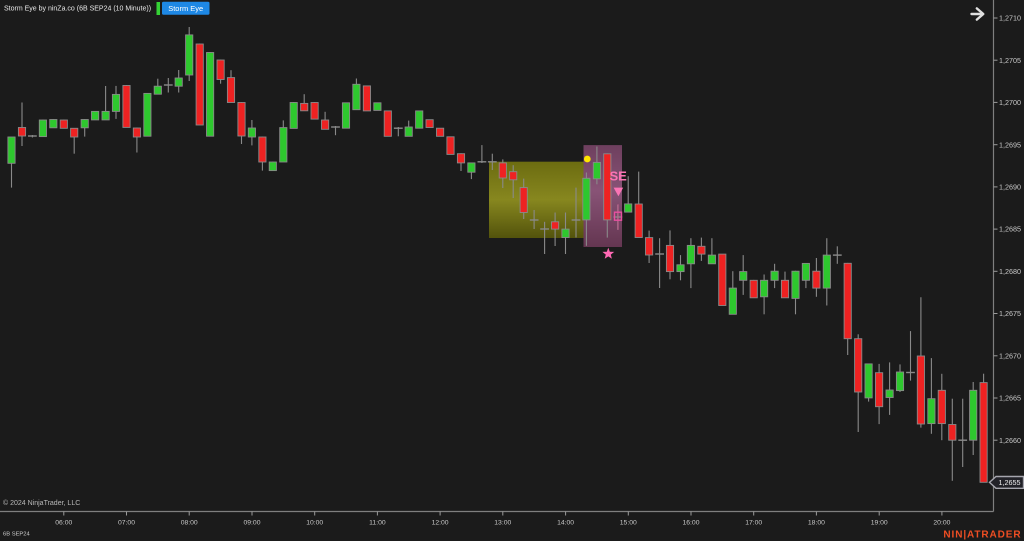 This screenshot has width=1024, height=541. What do you see at coordinates (1010, 313) in the screenshot?
I see `svg-text: 1,2675` at bounding box center [1010, 313].